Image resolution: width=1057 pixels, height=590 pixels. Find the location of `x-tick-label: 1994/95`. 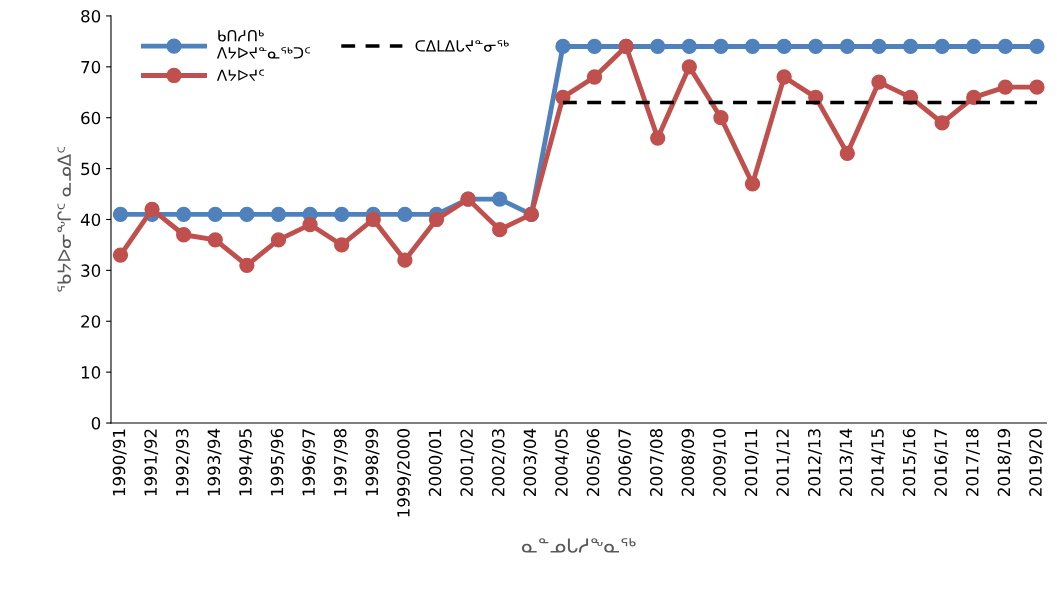

x-tick-label: 1994/95 is located at coordinates (246, 462).